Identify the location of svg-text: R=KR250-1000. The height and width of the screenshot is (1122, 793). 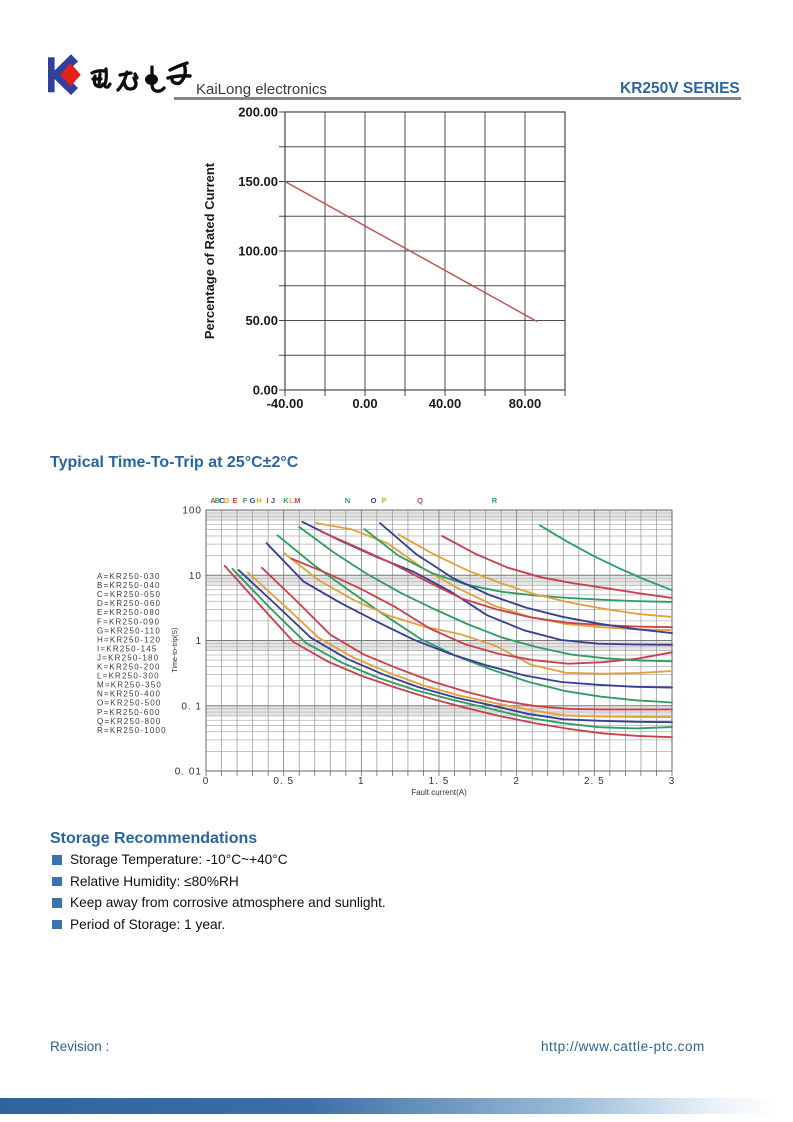
(132, 730).